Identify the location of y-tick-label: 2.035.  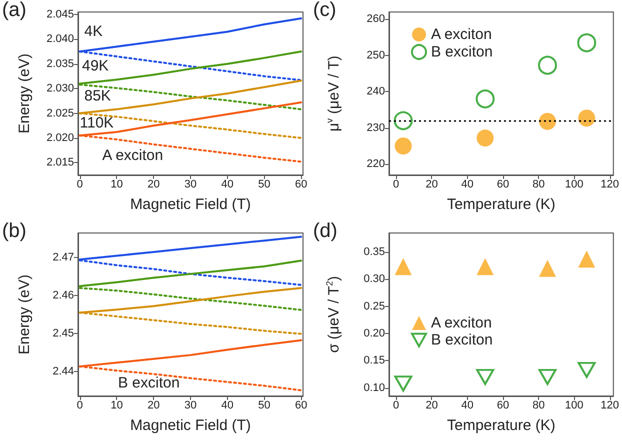
(60, 64).